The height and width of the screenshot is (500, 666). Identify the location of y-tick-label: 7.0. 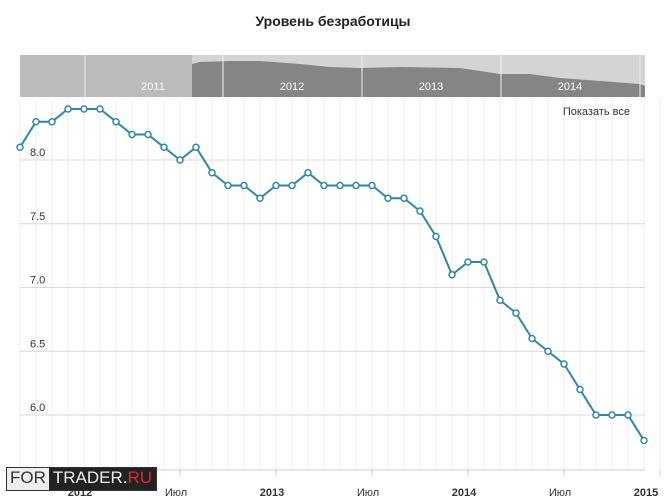
(37, 281).